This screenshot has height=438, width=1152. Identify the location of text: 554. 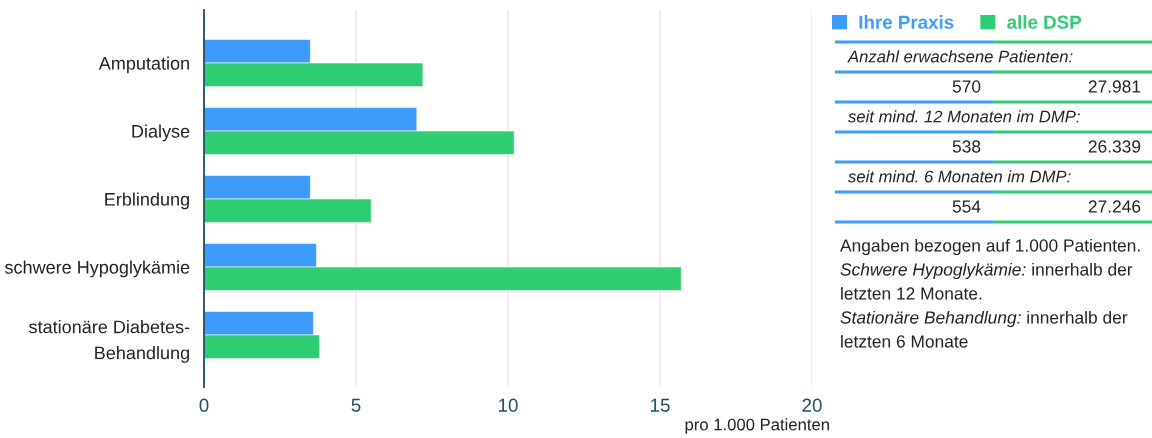
(966, 206).